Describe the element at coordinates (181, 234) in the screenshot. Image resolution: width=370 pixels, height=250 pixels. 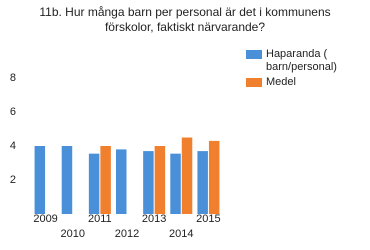
I see `x-tick-label: 2014` at that location.